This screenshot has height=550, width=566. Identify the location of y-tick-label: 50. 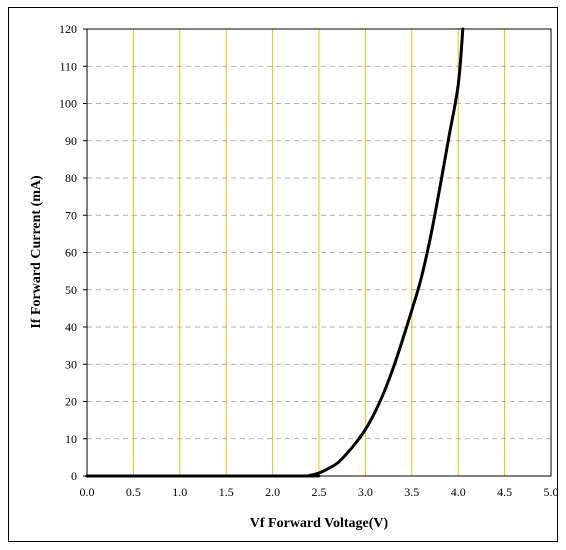
(71, 290).